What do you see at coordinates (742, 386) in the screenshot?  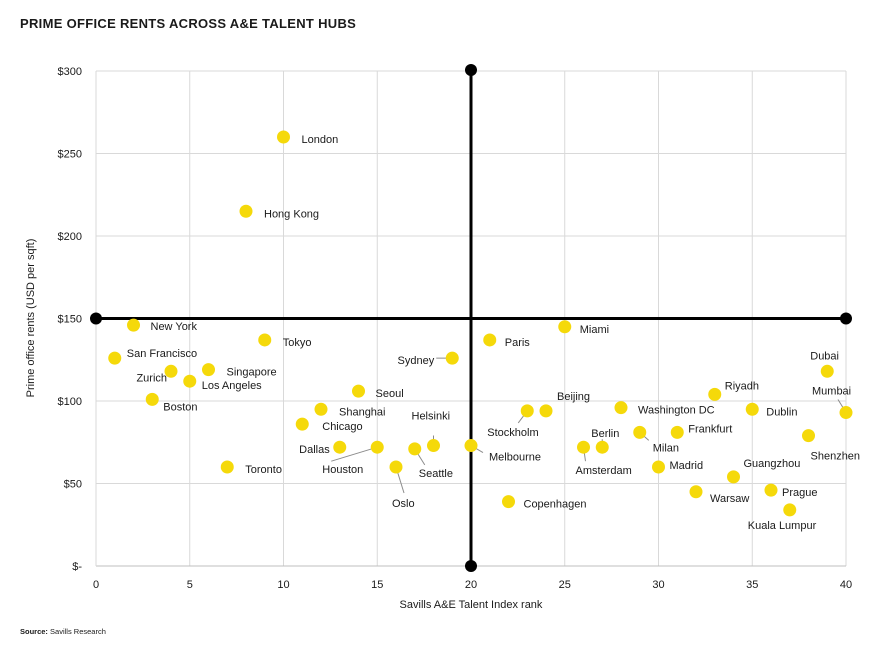 I see `point-label: Riyadh` at bounding box center [742, 386].